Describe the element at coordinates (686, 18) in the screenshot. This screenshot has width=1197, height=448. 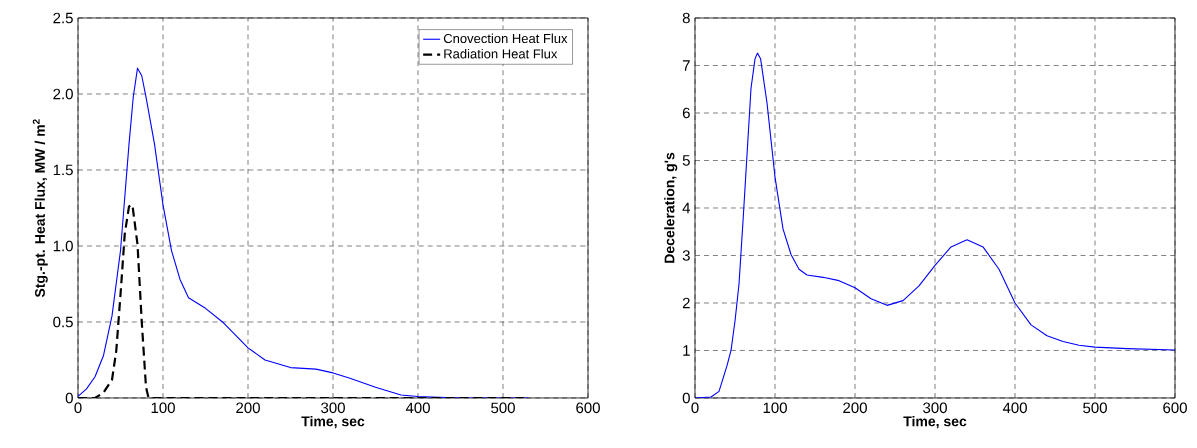
I see `y-tick-label: 8` at that location.